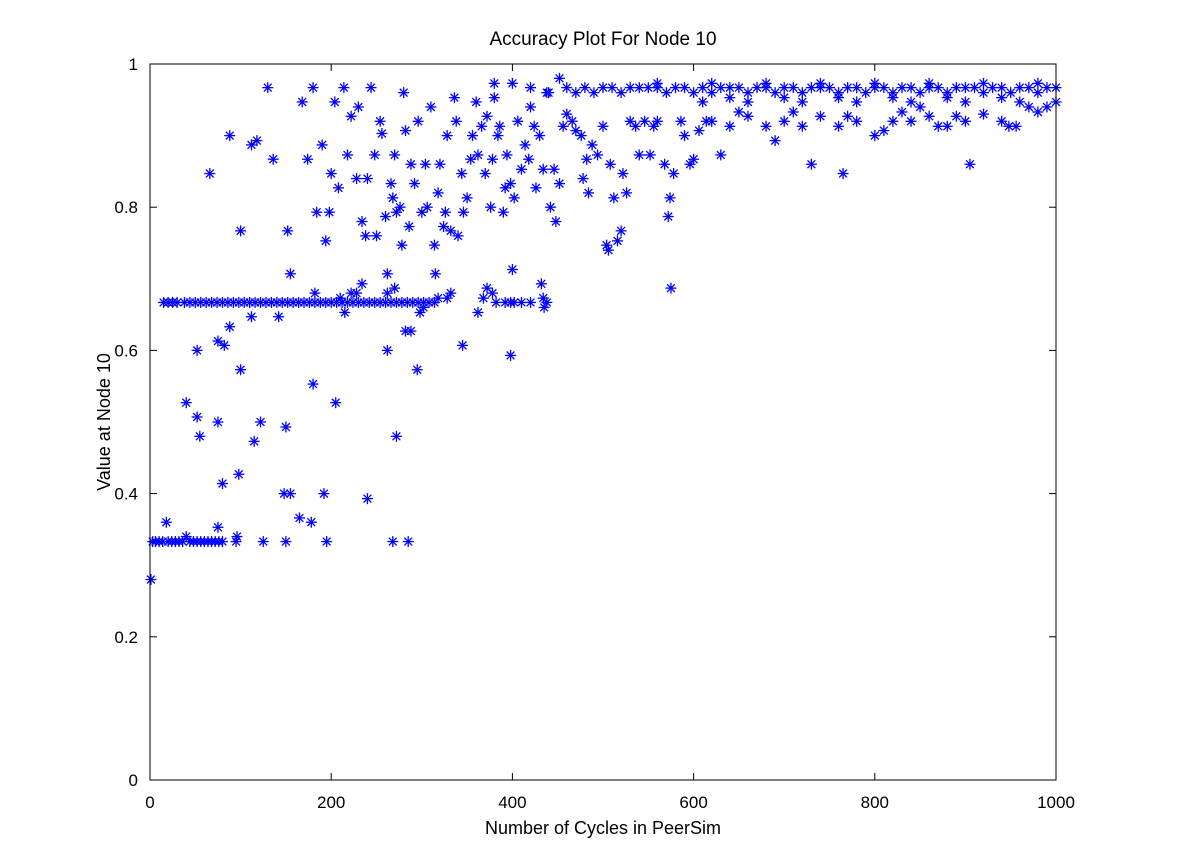  I want to click on y-axis-label: Value at Node 10, so click(104, 422).